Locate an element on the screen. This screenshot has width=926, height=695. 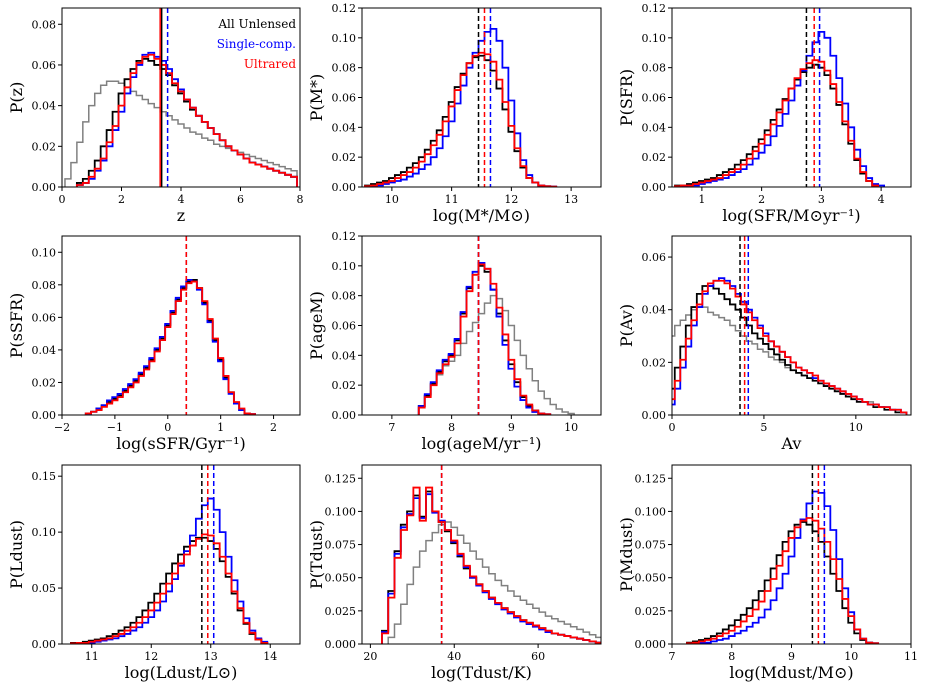
y-tick-label: 0.075 is located at coordinates (651, 545).